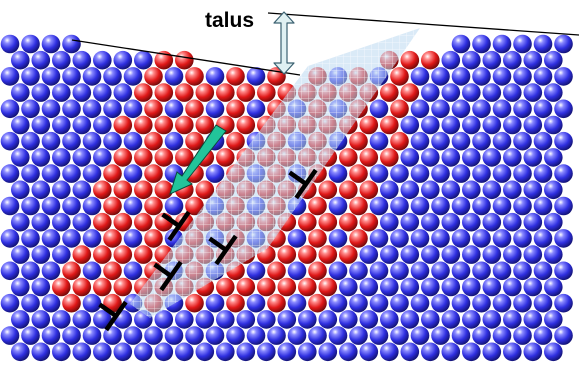  What do you see at coordinates (229, 20) in the screenshot?
I see `talus-label: talus` at bounding box center [229, 20].